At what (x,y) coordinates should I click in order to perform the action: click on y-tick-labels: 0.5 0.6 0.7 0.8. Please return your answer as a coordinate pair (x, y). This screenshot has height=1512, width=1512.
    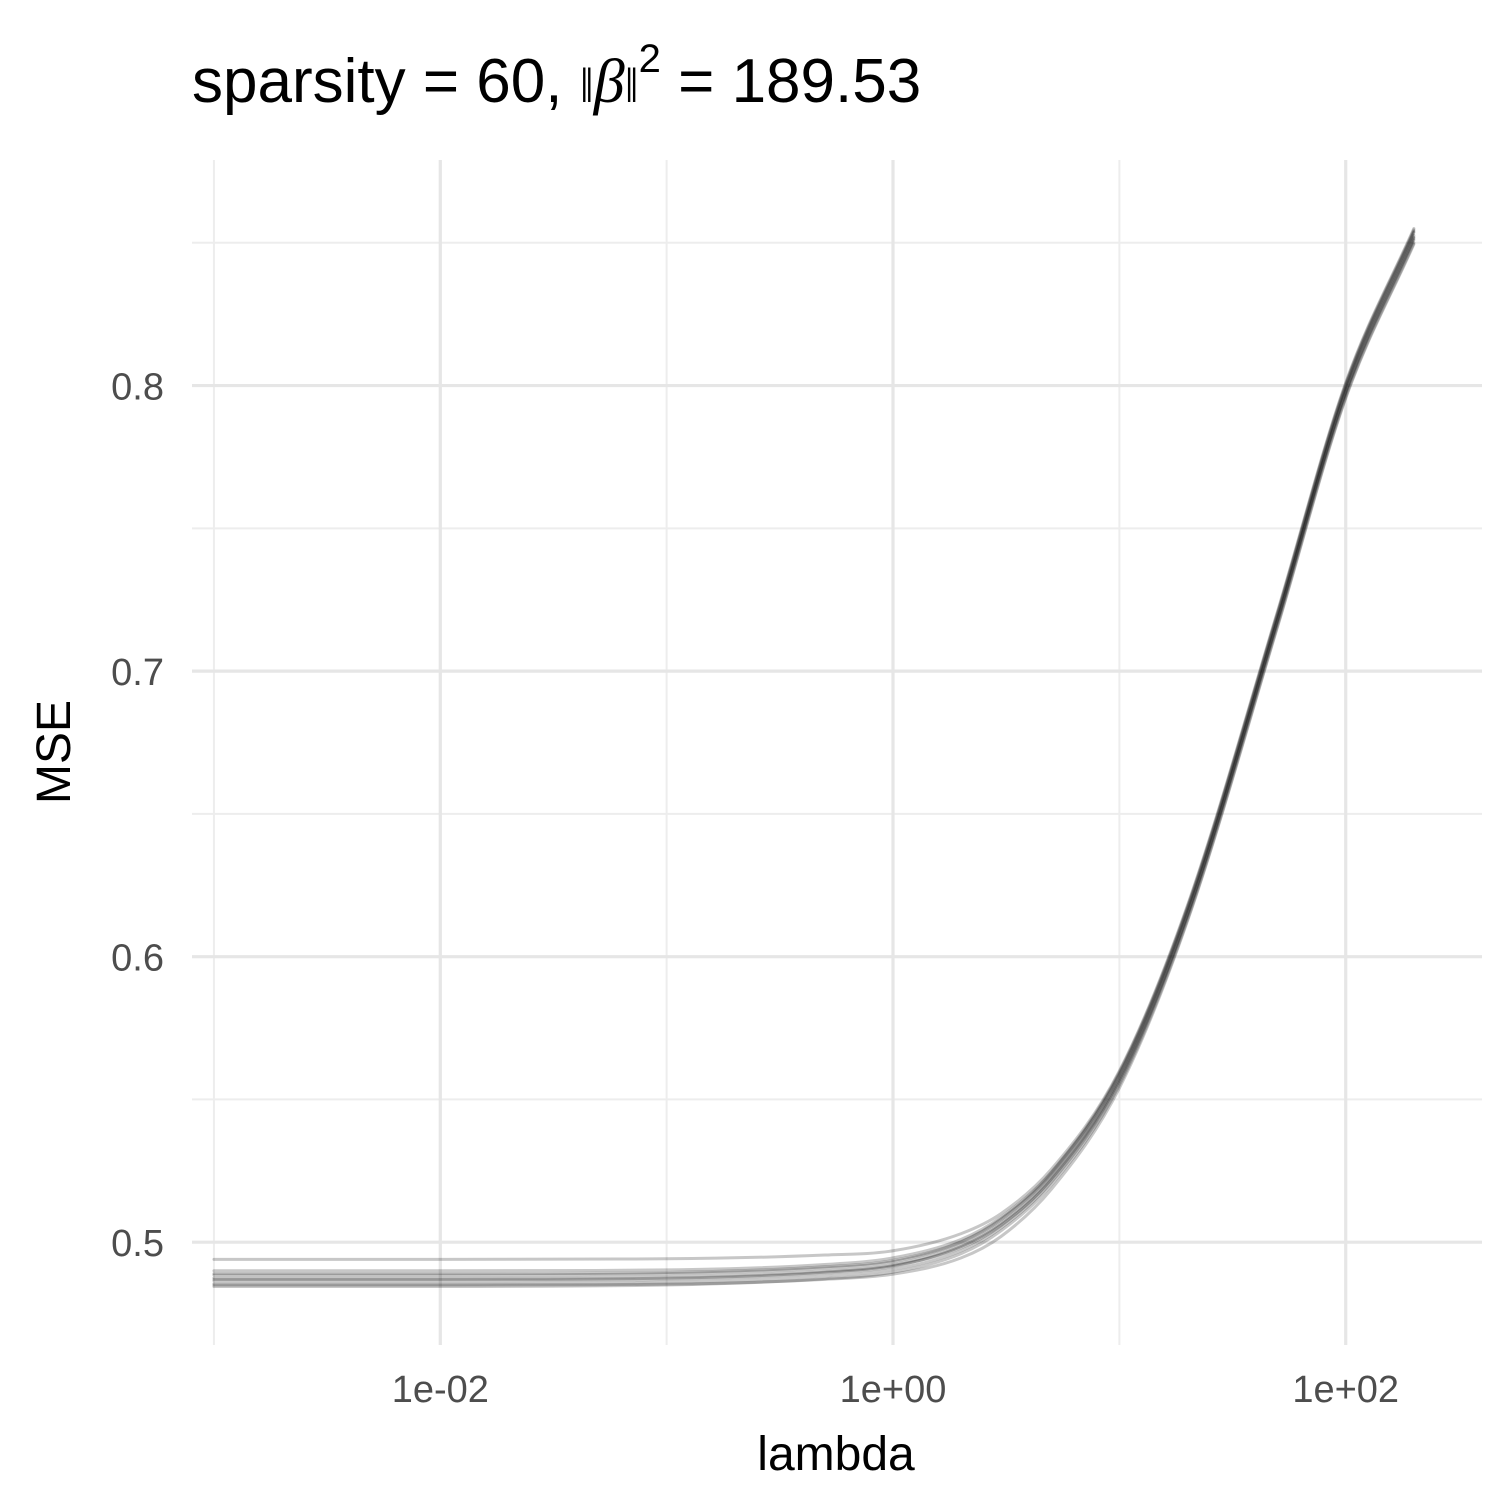
    Looking at the image, I should click on (137, 816).